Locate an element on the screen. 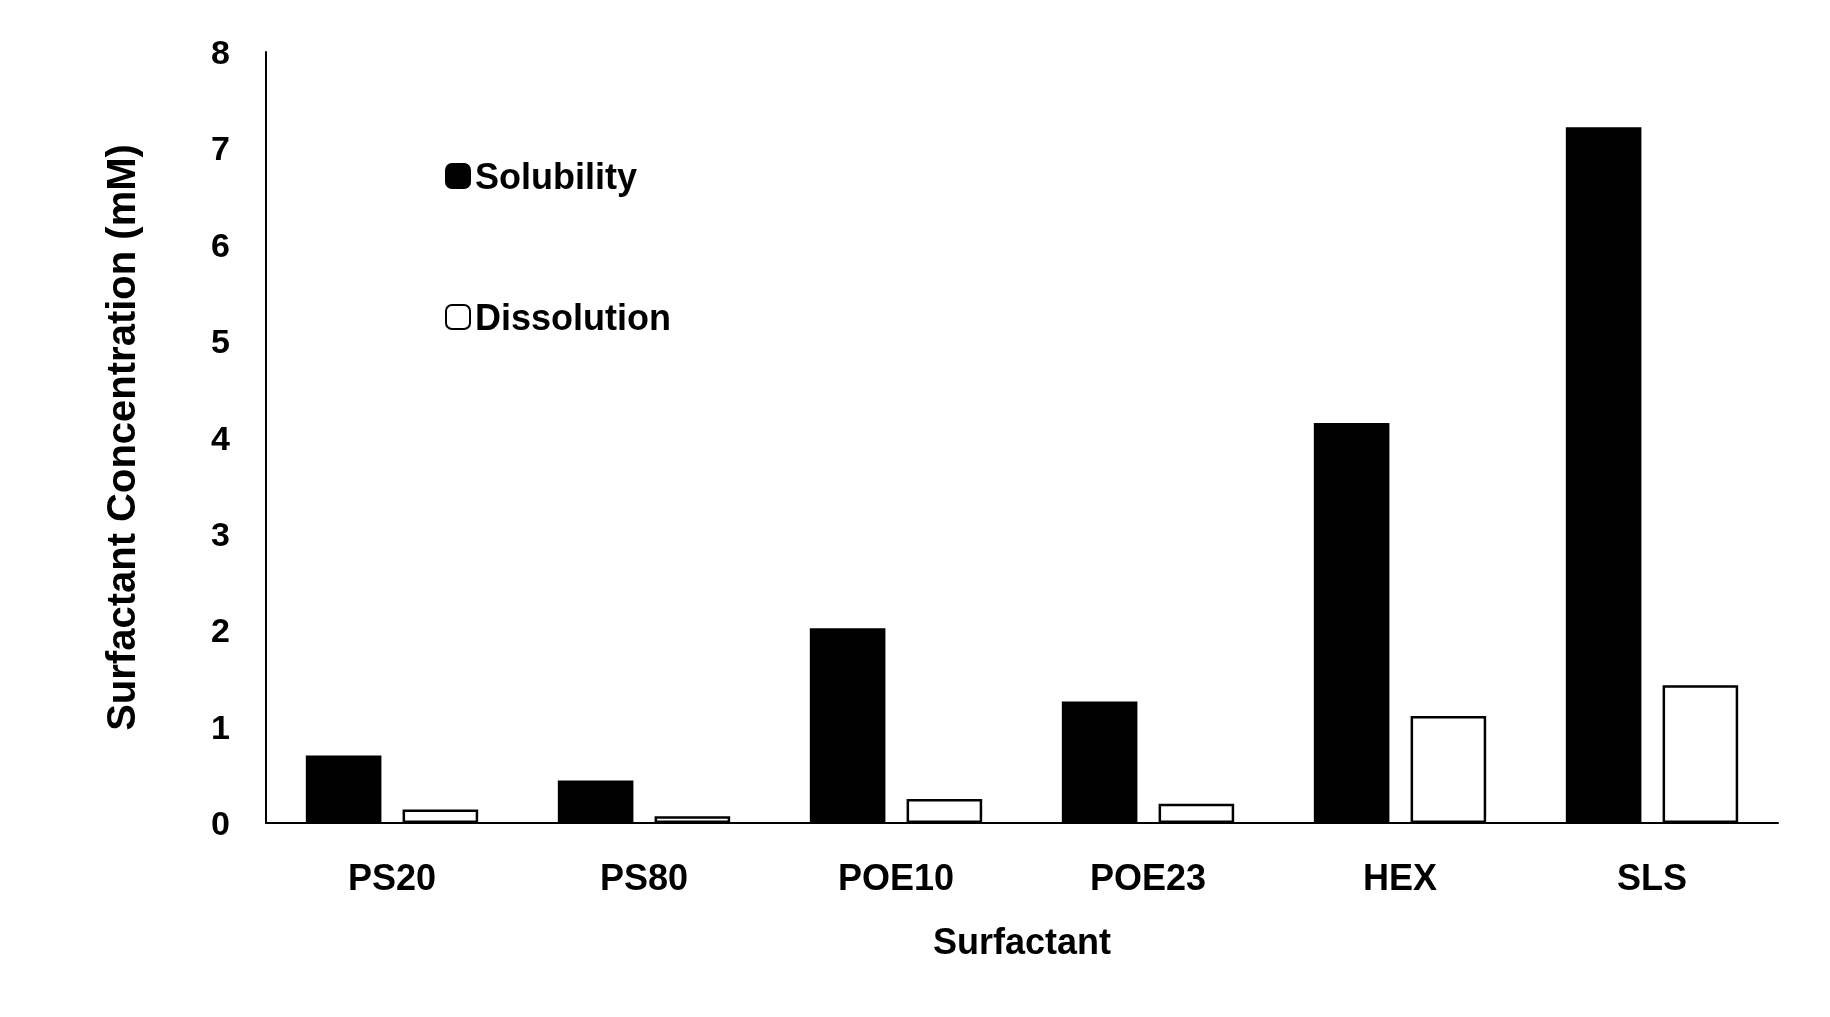 This screenshot has height=1017, width=1830. y-tick-label: 7 is located at coordinates (220, 148).